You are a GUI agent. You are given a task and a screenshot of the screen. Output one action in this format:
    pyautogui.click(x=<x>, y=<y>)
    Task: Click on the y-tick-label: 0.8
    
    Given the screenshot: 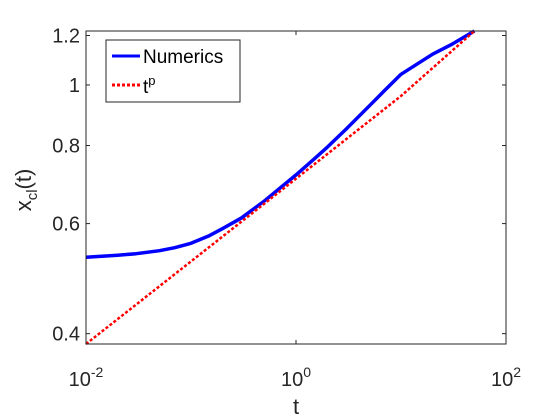 What is the action you would take?
    pyautogui.click(x=66, y=147)
    